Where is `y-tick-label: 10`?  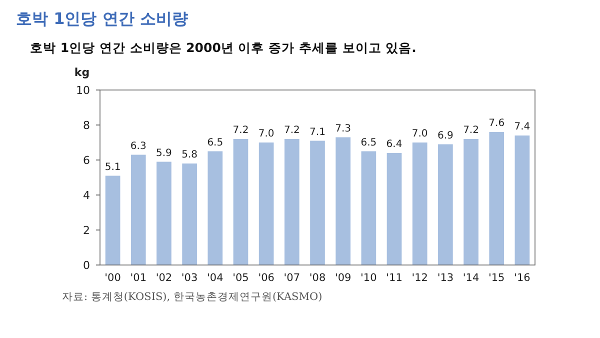
y-tick-label: 10 is located at coordinates (83, 90).